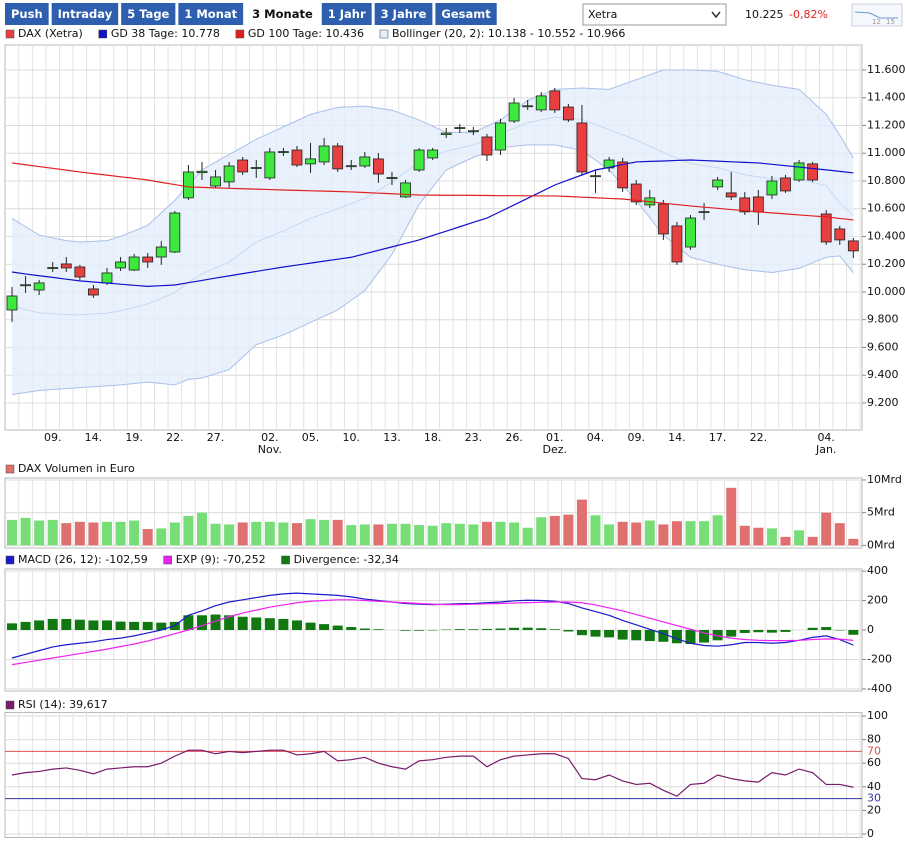  What do you see at coordinates (466, 14) in the screenshot?
I see `tab-button: Gesamt` at bounding box center [466, 14].